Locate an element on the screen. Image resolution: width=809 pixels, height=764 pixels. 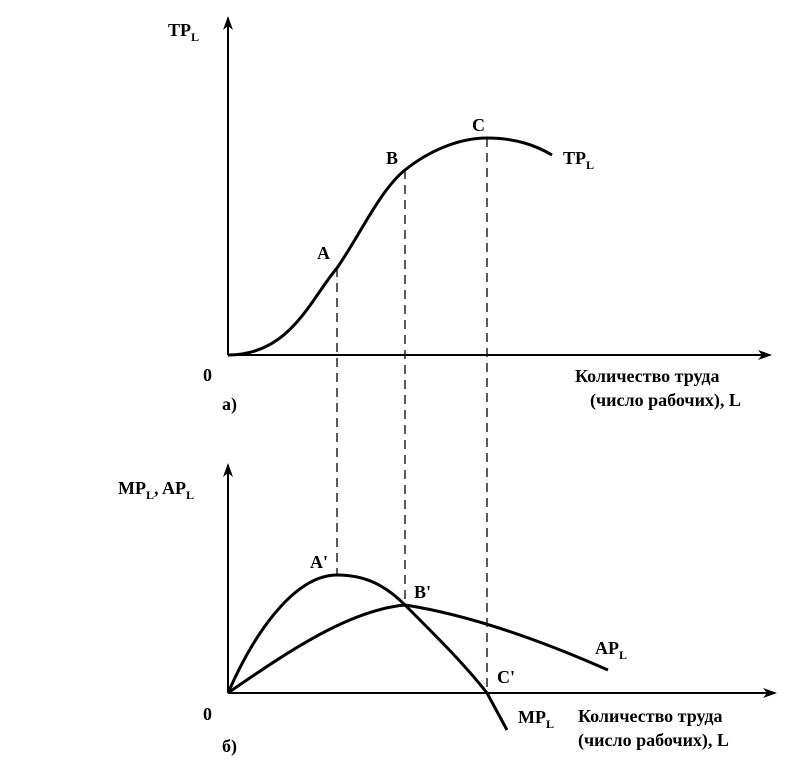
point-label: A is located at coordinates (323, 253).